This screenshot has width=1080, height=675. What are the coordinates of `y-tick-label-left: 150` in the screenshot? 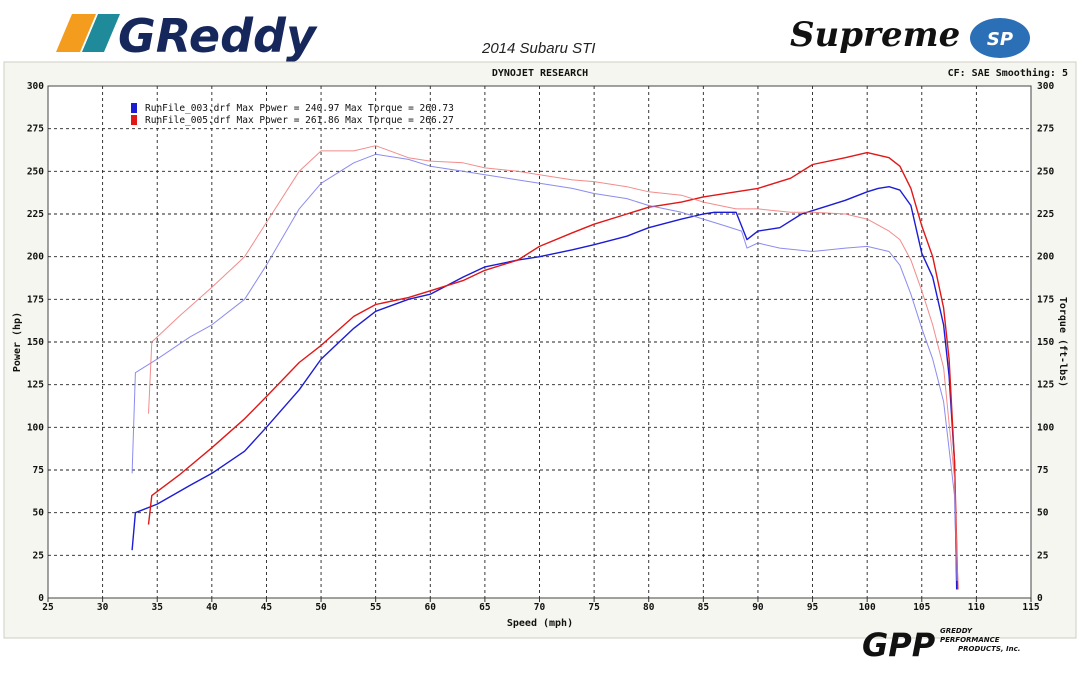 It's located at (35, 342).